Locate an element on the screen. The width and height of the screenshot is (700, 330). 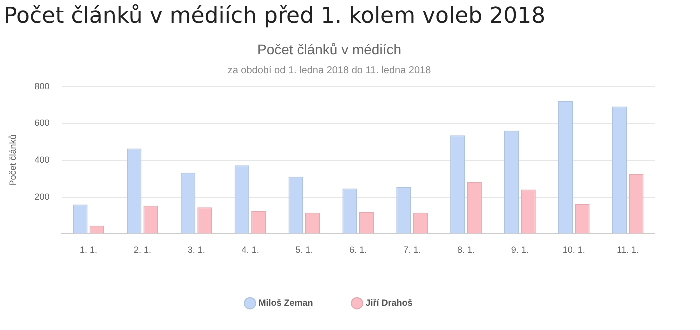
y-tick-label: 400 is located at coordinates (42, 159).